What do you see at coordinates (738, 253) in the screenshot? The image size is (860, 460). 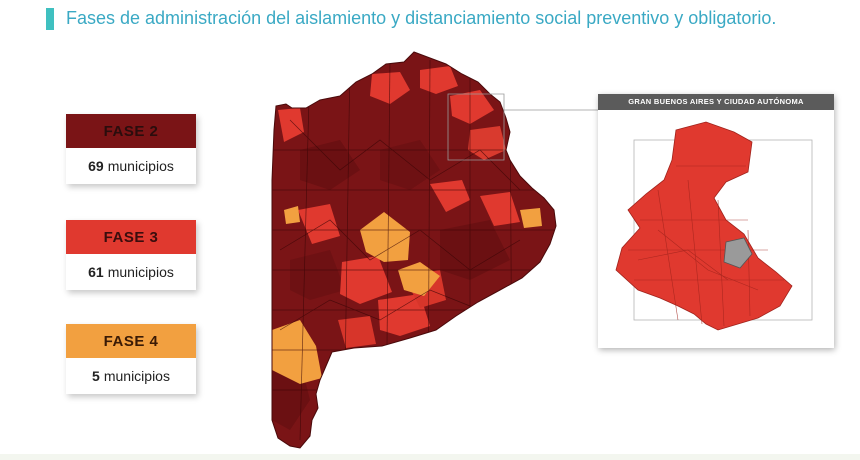 I see `caba-region` at bounding box center [738, 253].